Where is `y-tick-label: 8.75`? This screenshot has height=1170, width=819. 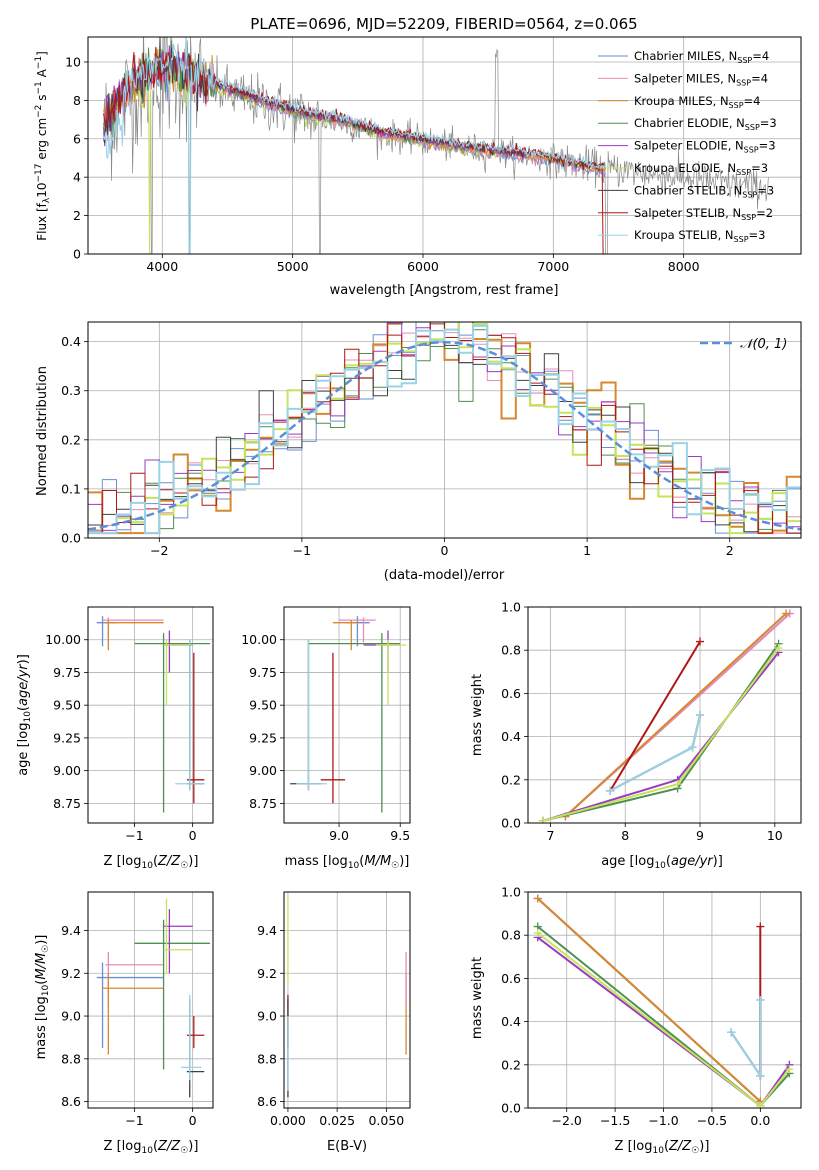 y-tick-label: 8.75 is located at coordinates (67, 803).